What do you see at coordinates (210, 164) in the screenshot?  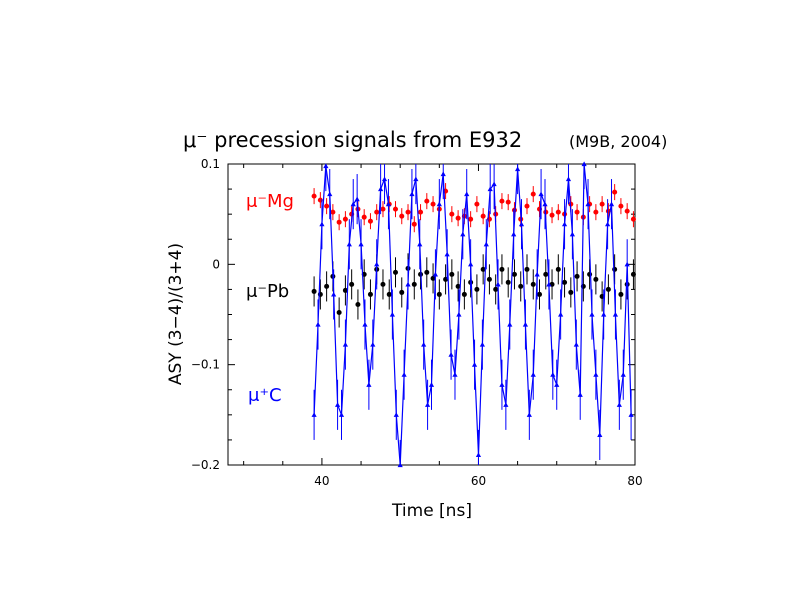 I see `y-tick-label: 0.1` at bounding box center [210, 164].